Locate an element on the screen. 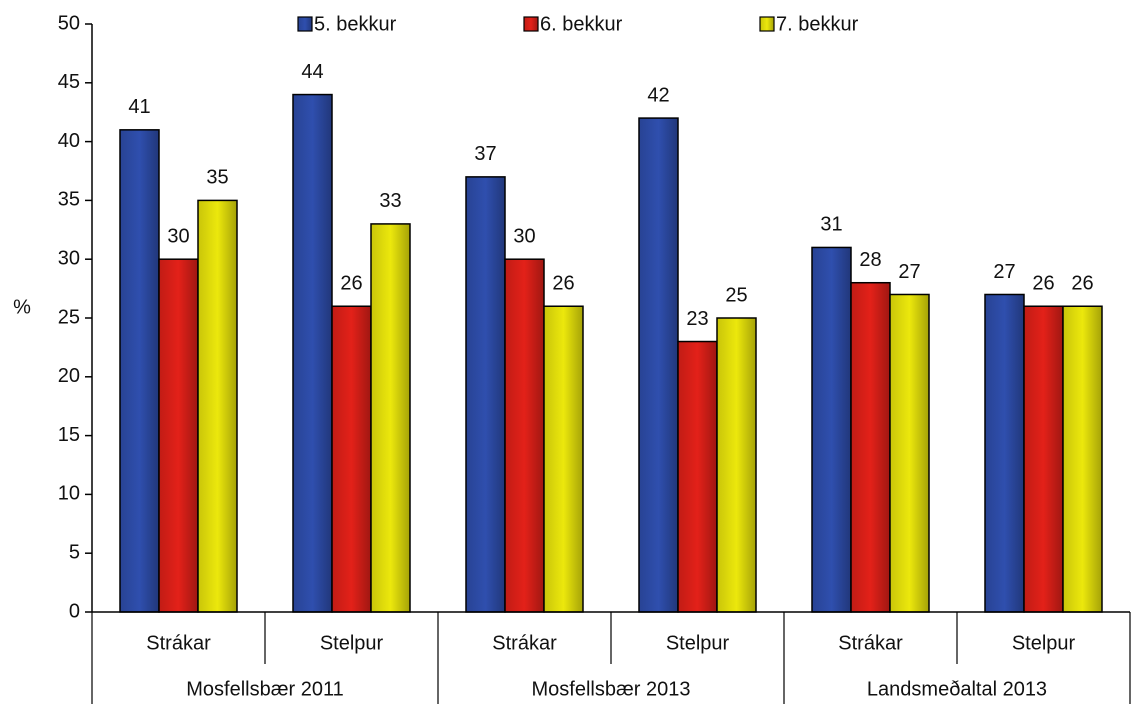 This screenshot has height=704, width=1132. group-label: Landsmeðaltal 2013 is located at coordinates (957, 689).